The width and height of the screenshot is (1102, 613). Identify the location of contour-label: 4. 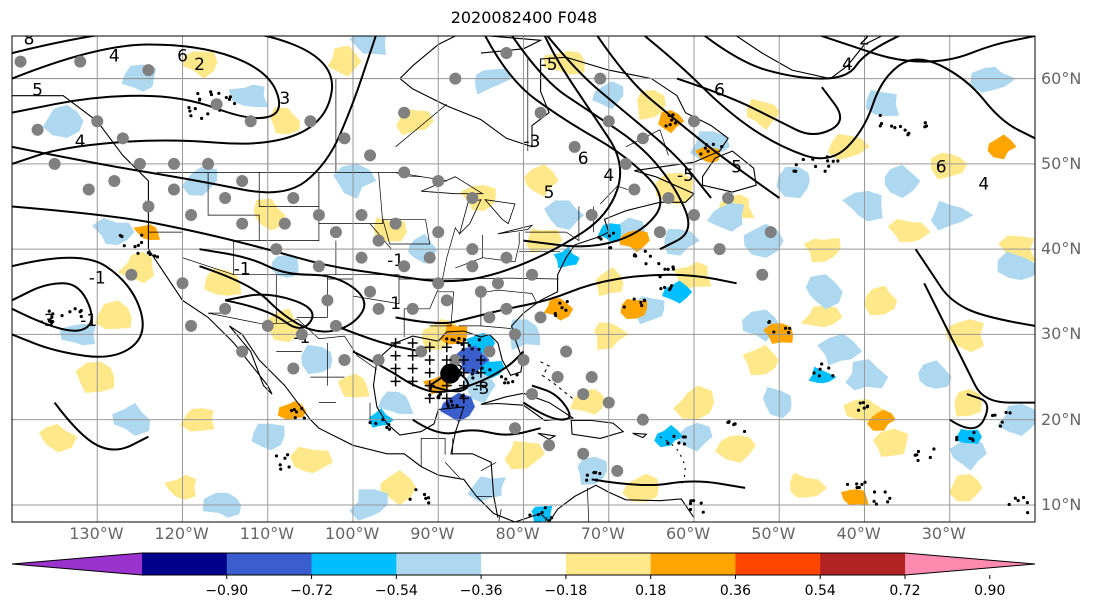
(847, 65).